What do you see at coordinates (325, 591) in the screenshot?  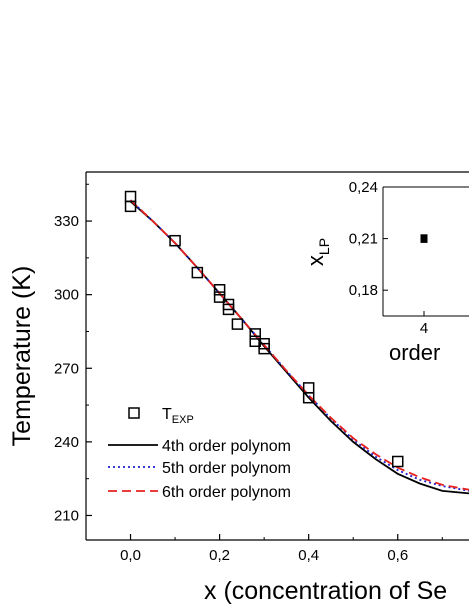 I see `x-axis-title: x (concentration of Se` at bounding box center [325, 591].